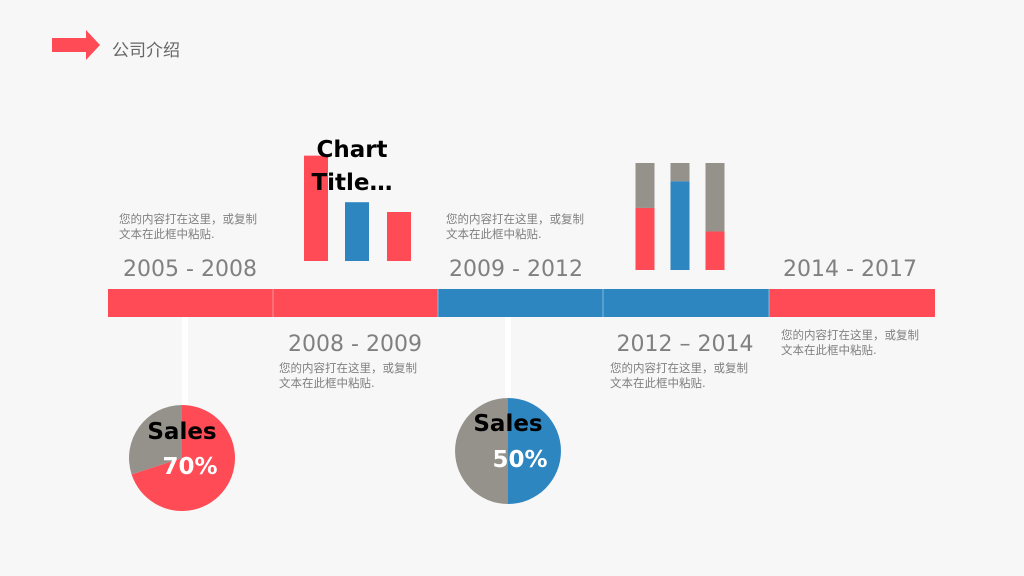  Describe the element at coordinates (355, 344) in the screenshot. I see `period-label: 2008 - 2009` at that location.